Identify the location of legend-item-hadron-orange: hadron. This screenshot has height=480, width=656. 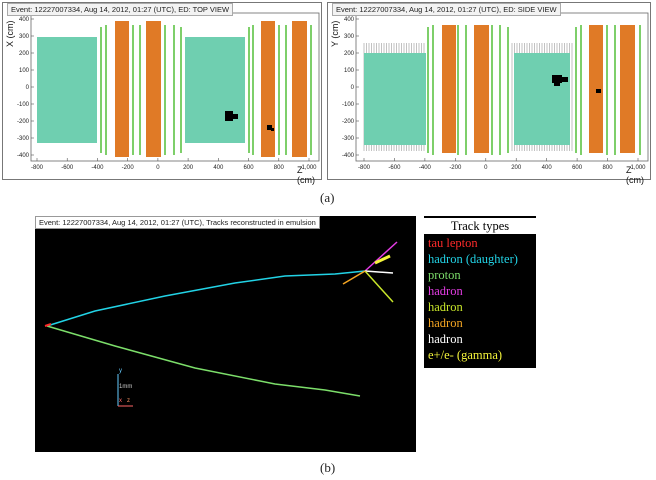
(445, 323).